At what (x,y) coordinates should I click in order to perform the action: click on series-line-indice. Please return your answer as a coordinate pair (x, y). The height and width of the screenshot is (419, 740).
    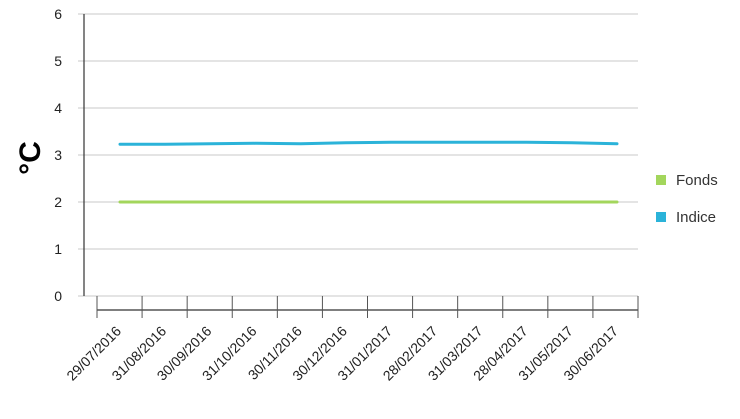
    Looking at the image, I should click on (368, 143).